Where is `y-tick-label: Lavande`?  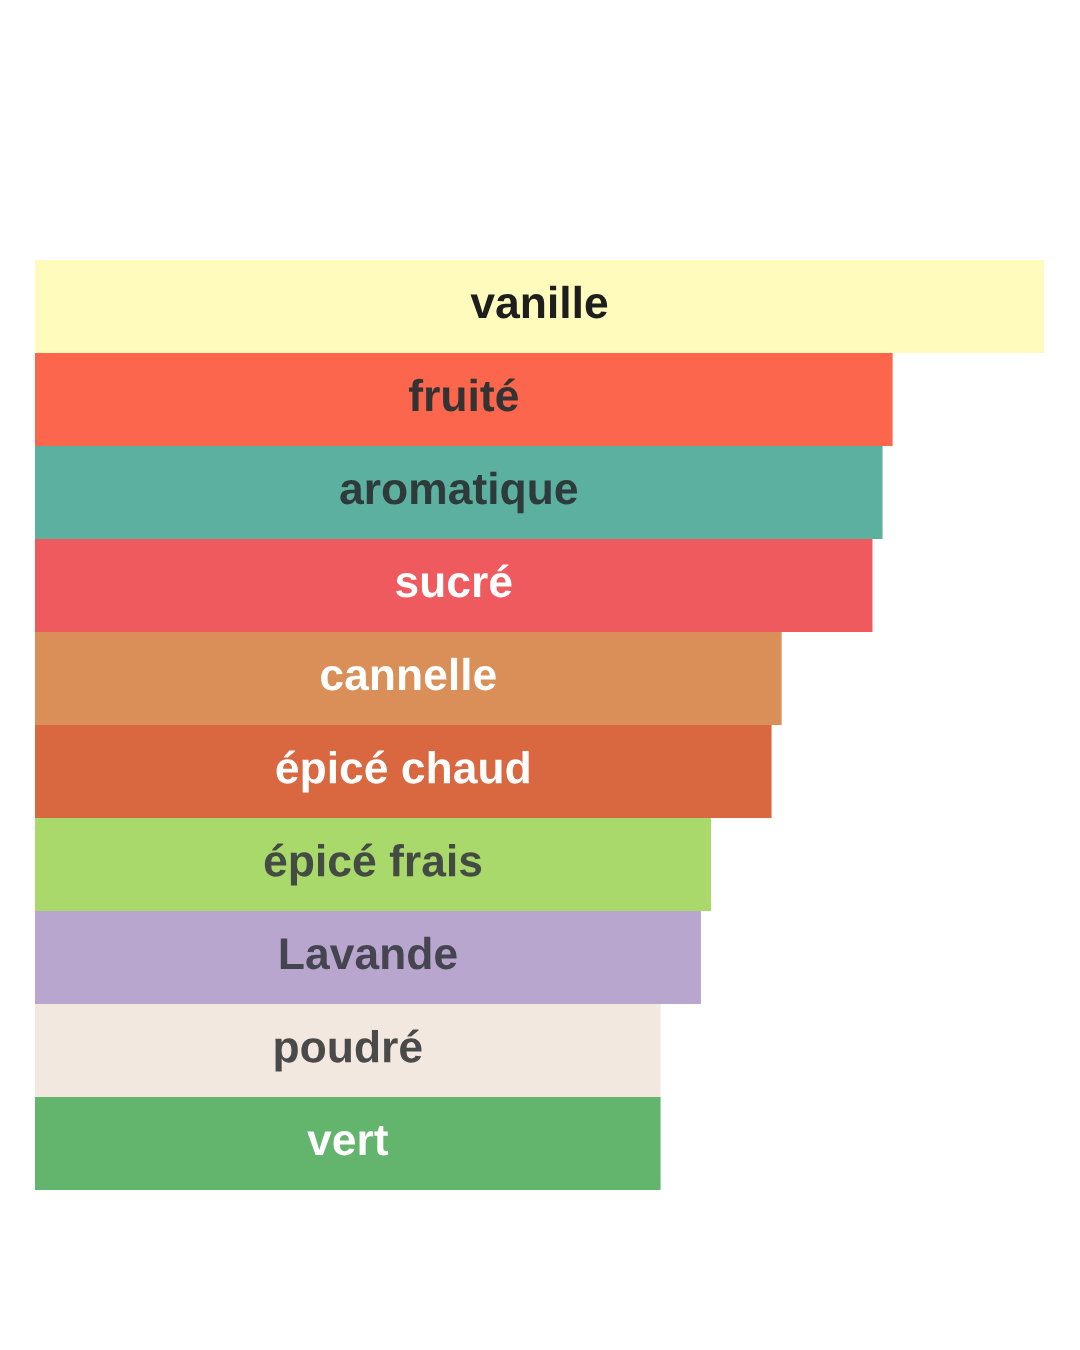
y-tick-label: Lavande is located at coordinates (368, 953).